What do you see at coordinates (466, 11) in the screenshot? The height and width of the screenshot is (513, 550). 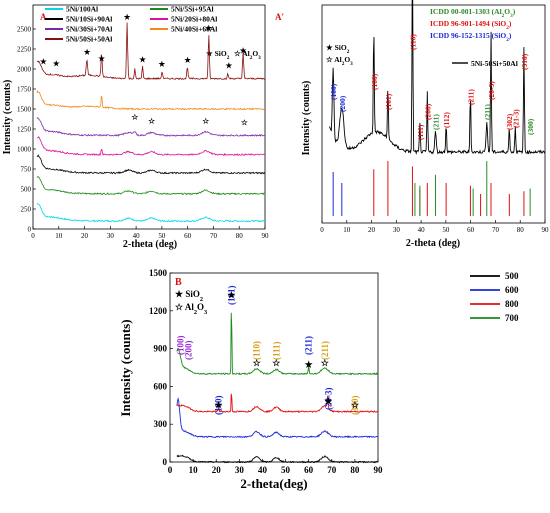 I see `reference-label: ICDD 00-001-1303 (Al` at bounding box center [466, 11].